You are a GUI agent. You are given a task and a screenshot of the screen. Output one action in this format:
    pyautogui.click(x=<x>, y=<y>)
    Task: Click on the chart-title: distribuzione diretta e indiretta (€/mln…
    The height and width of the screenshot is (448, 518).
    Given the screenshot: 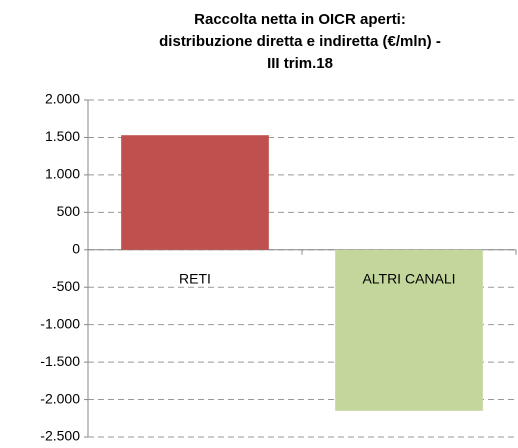 What is the action you would take?
    pyautogui.click(x=300, y=41)
    